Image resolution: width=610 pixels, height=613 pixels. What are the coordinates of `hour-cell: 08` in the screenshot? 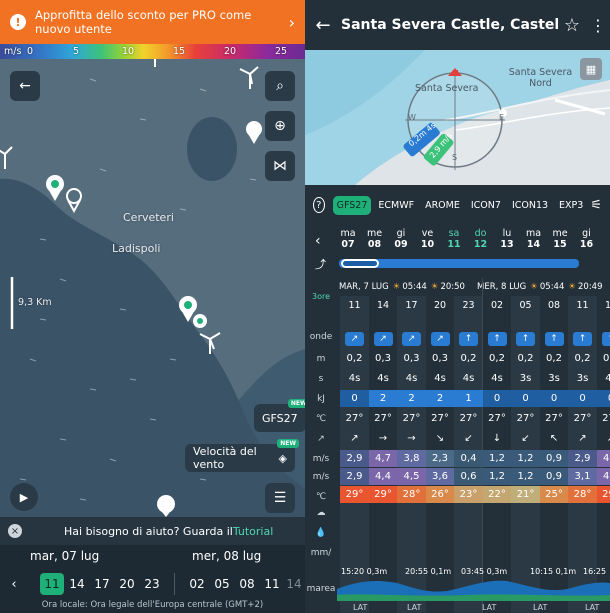 It's located at (554, 305).